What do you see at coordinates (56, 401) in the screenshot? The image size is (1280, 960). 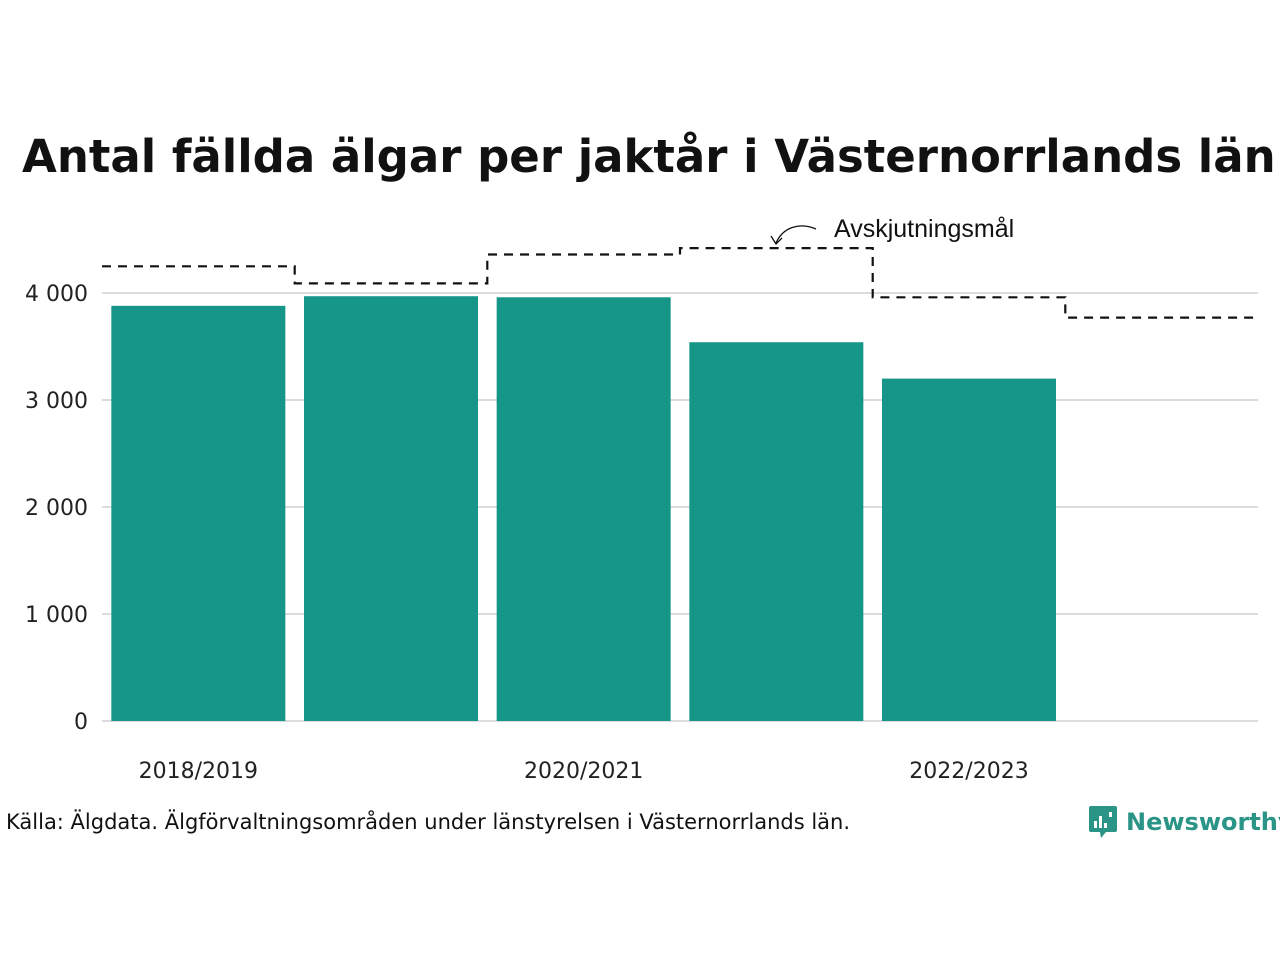 I see `y-tick-label: 3 000` at bounding box center [56, 401].